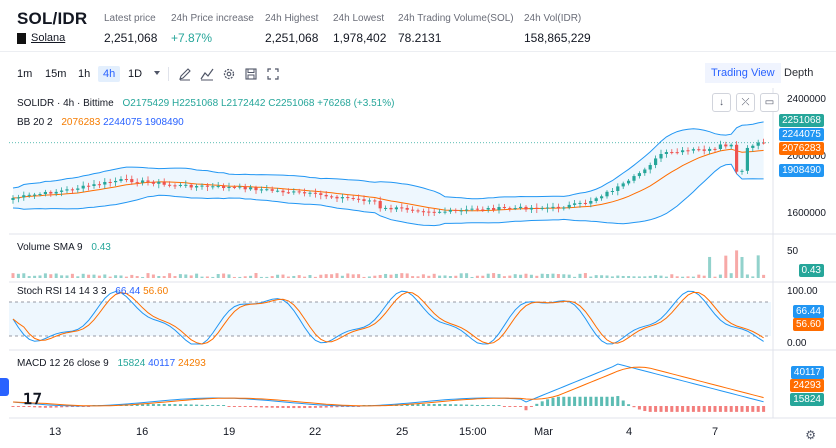 This screenshot has height=448, width=836. I want to click on settings-icon, so click(229, 74).